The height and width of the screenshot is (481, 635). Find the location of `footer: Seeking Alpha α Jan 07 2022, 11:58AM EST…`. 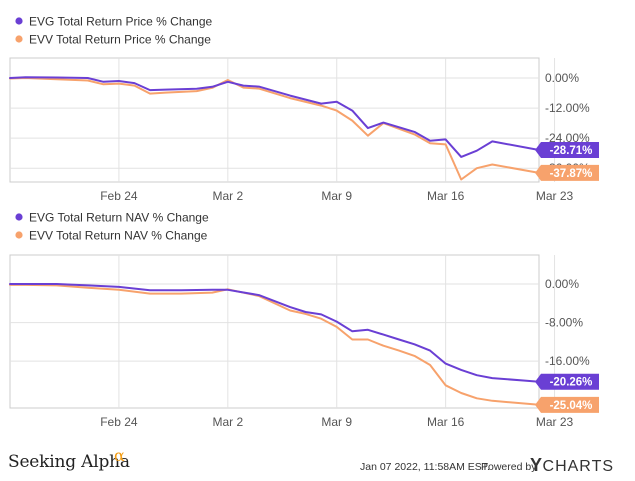

footer: Seeking Alpha α Jan 07 2022, 11:58AM EST… is located at coordinates (317, 463).